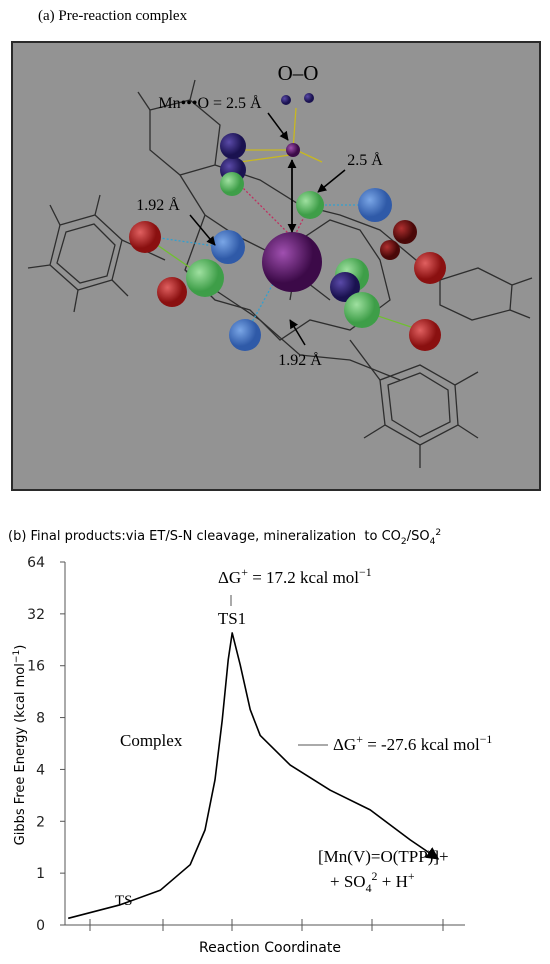  Describe the element at coordinates (365, 160) in the screenshot. I see `distance-label: 2.5 Å` at that location.